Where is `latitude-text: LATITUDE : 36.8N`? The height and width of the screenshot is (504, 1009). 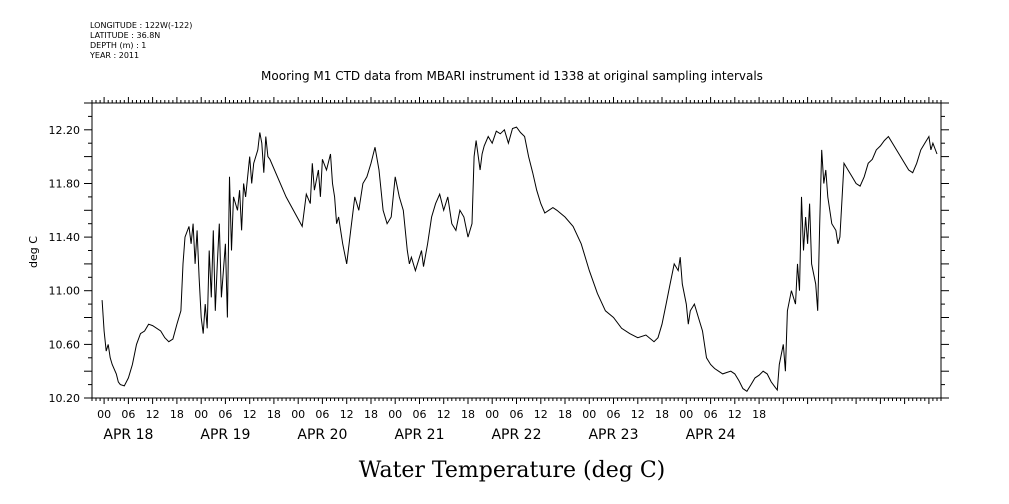
latitude-text: LATITUDE : 36.8N is located at coordinates (125, 35).